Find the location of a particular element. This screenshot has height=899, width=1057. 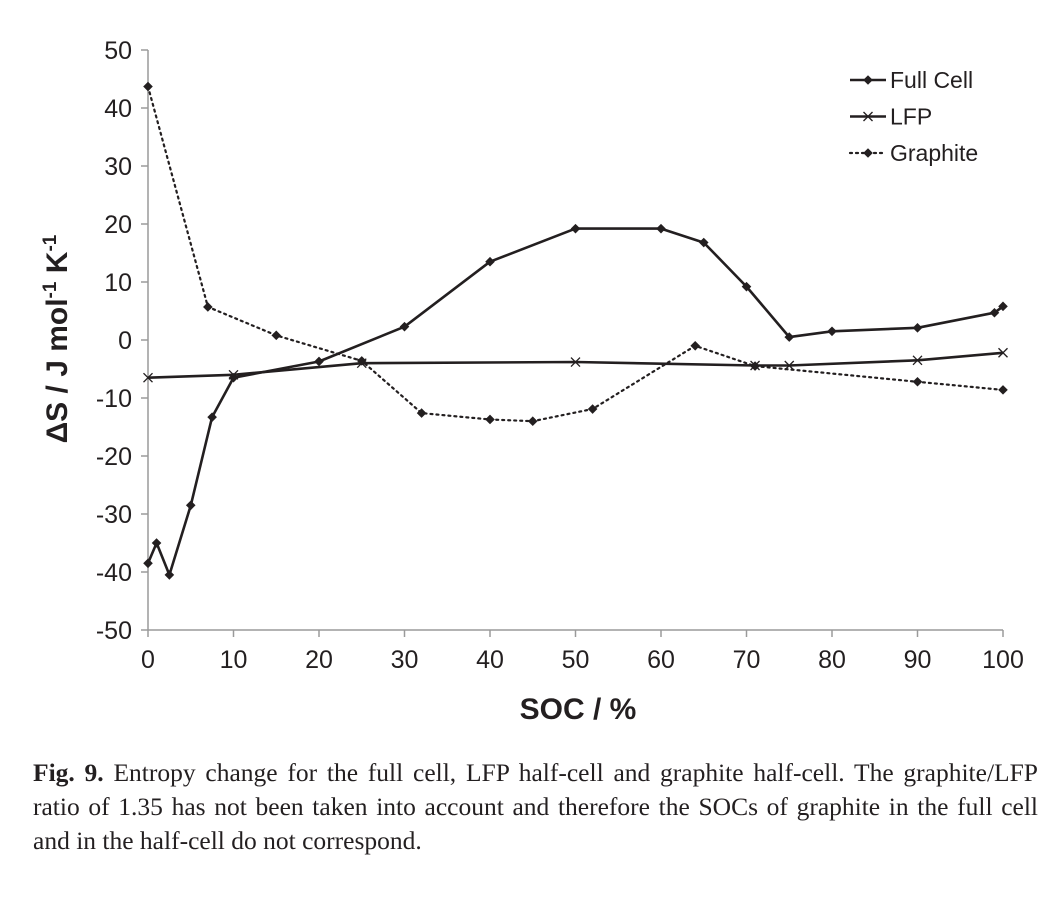

y-axis-title-main: ΔS / J mol is located at coordinates (57, 370).